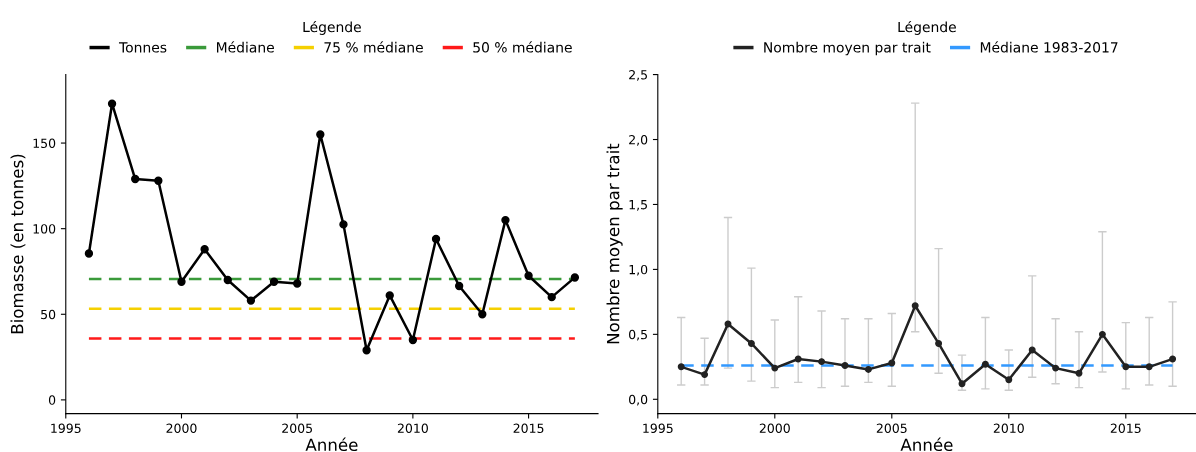 The width and height of the screenshot is (1196, 452). Describe the element at coordinates (638, 75) in the screenshot. I see `y-tick-label: 2,5` at that location.